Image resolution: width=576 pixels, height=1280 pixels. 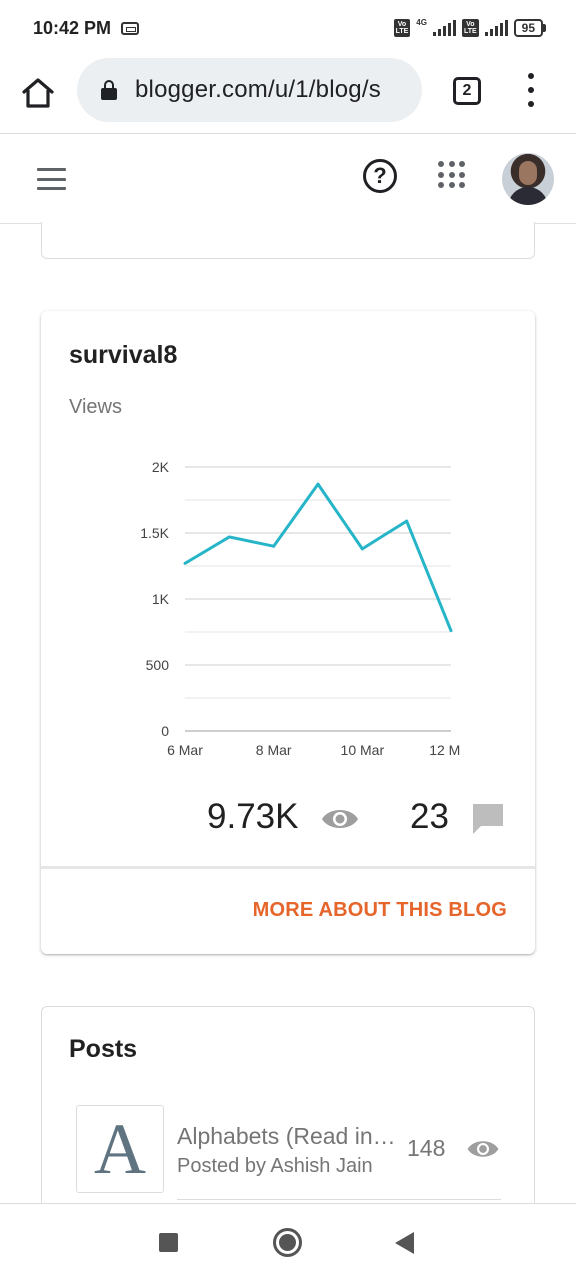 What do you see at coordinates (288, 867) in the screenshot?
I see `card-divider` at bounding box center [288, 867].